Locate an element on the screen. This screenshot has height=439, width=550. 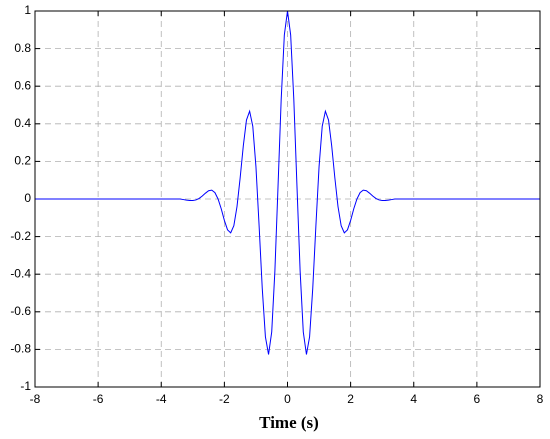
x-tick-label: 8 is located at coordinates (540, 399).